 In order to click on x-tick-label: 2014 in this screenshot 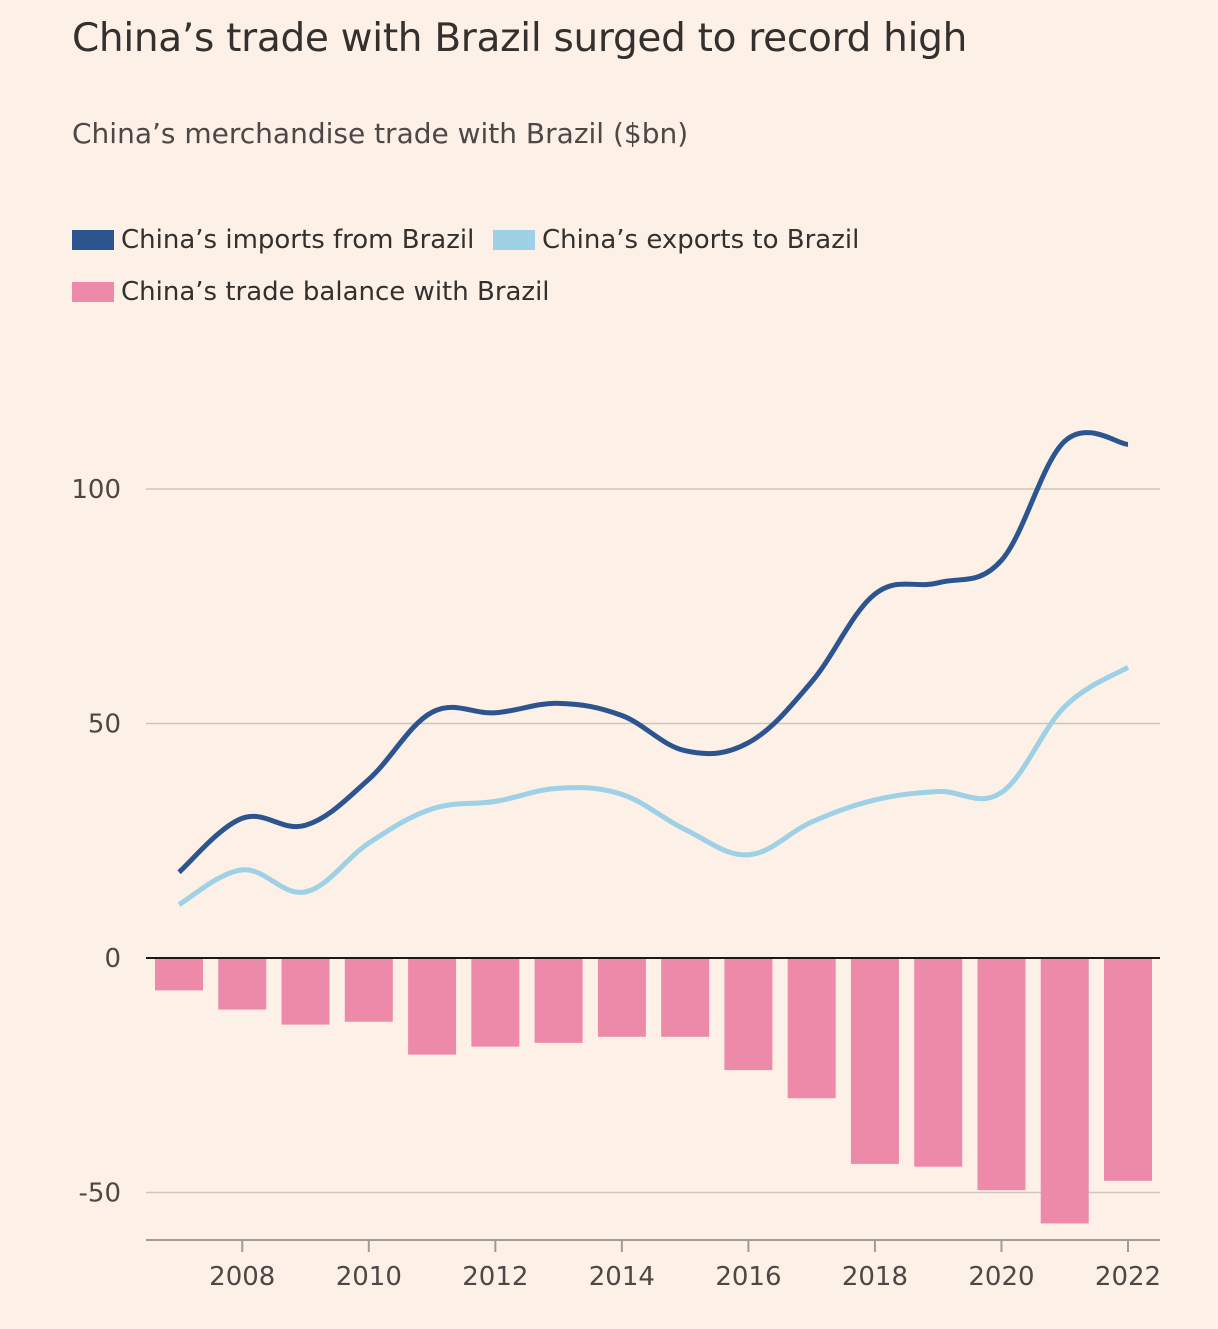, I will do `click(622, 1277)`.